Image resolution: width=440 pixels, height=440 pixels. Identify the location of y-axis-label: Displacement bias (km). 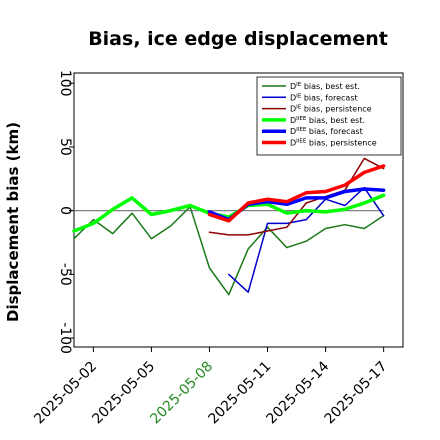
(13, 222).